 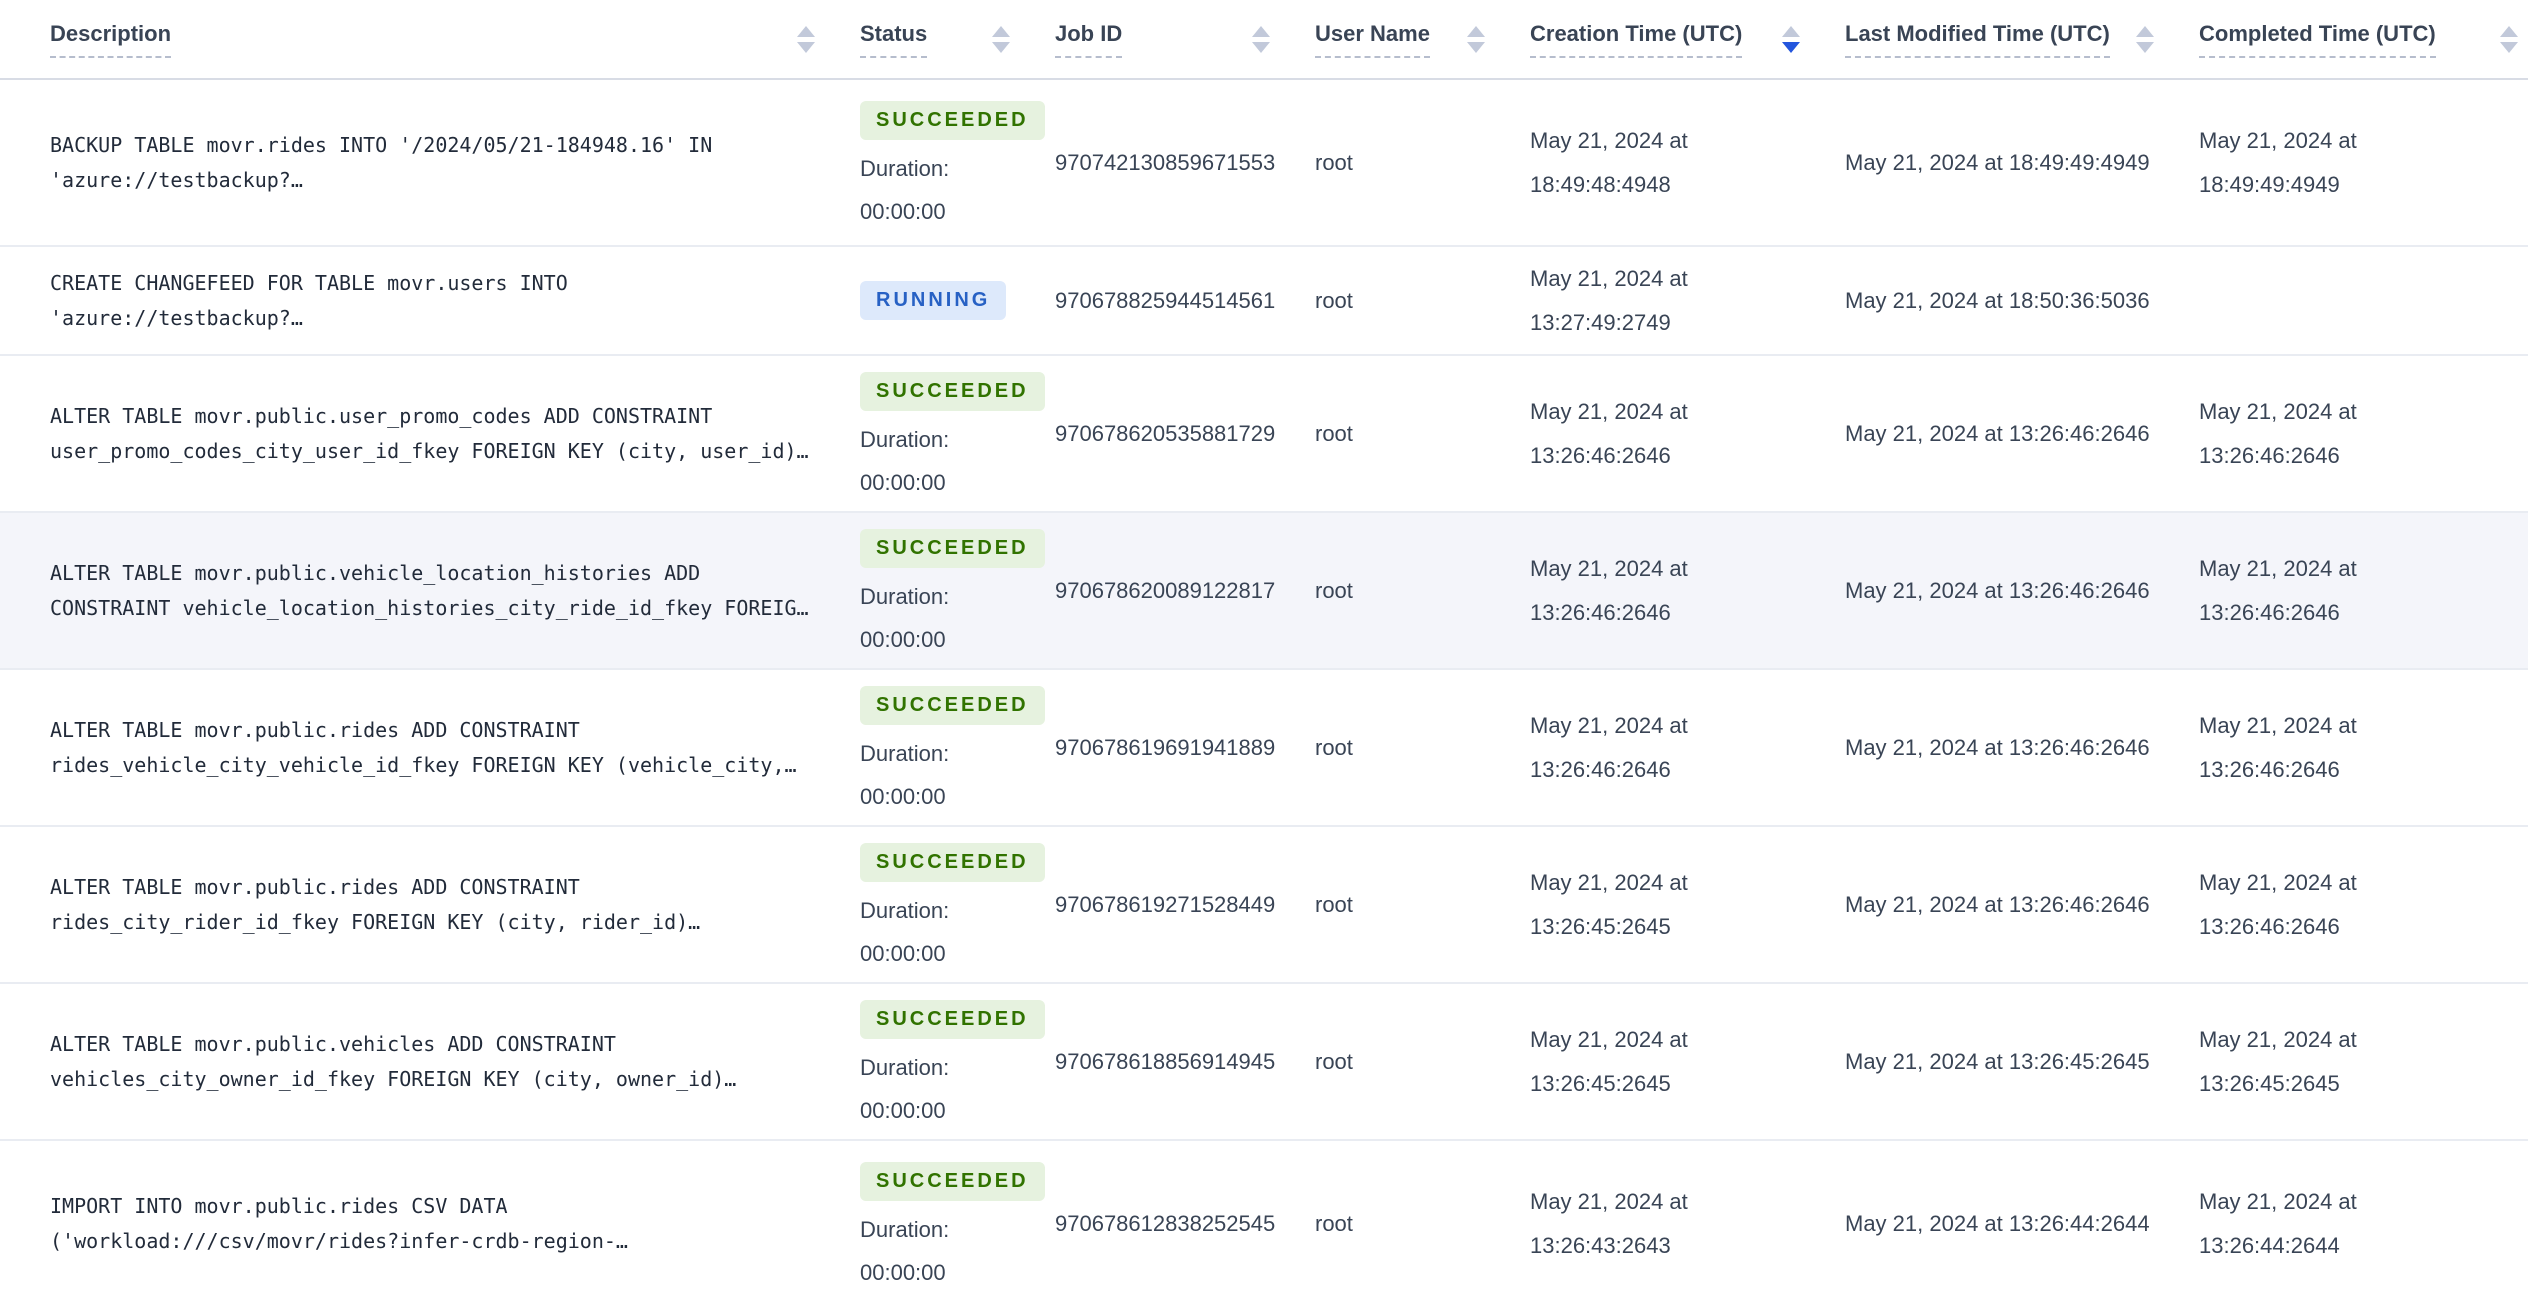 I want to click on cell-creation-time: May 21, 2024 at 13:26:45:2645, so click(x=1609, y=1061).